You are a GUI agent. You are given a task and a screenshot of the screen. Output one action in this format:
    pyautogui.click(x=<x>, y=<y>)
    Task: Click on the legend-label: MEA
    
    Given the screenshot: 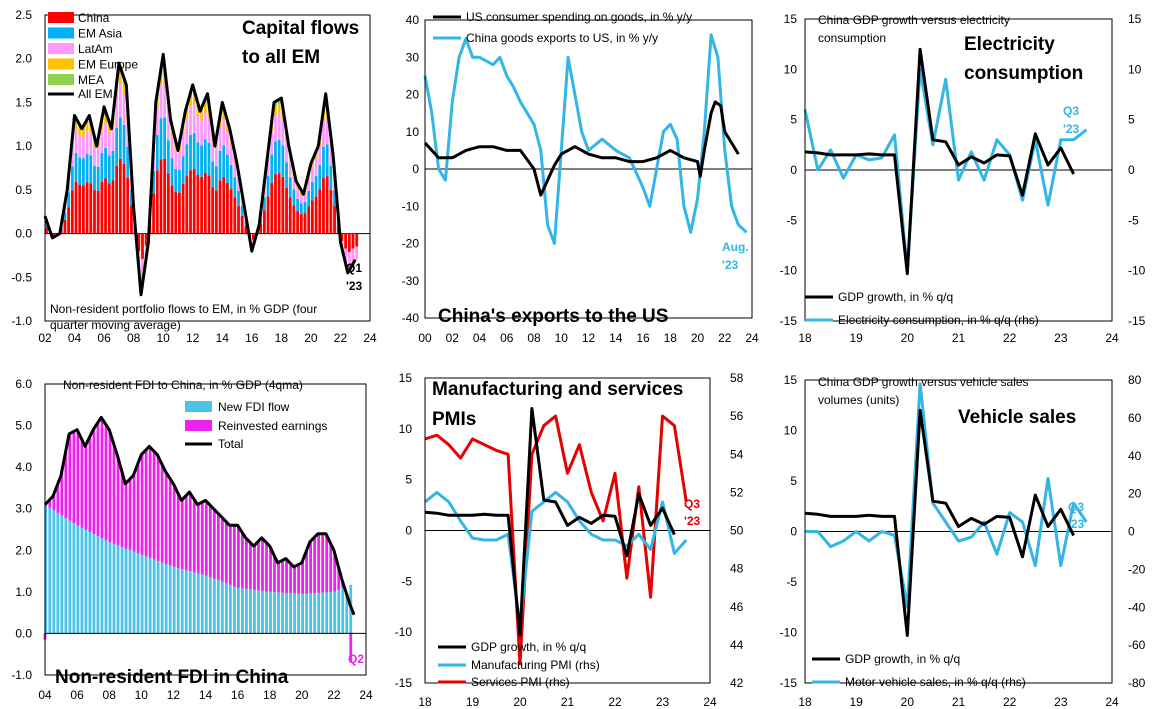 What is the action you would take?
    pyautogui.click(x=91, y=80)
    